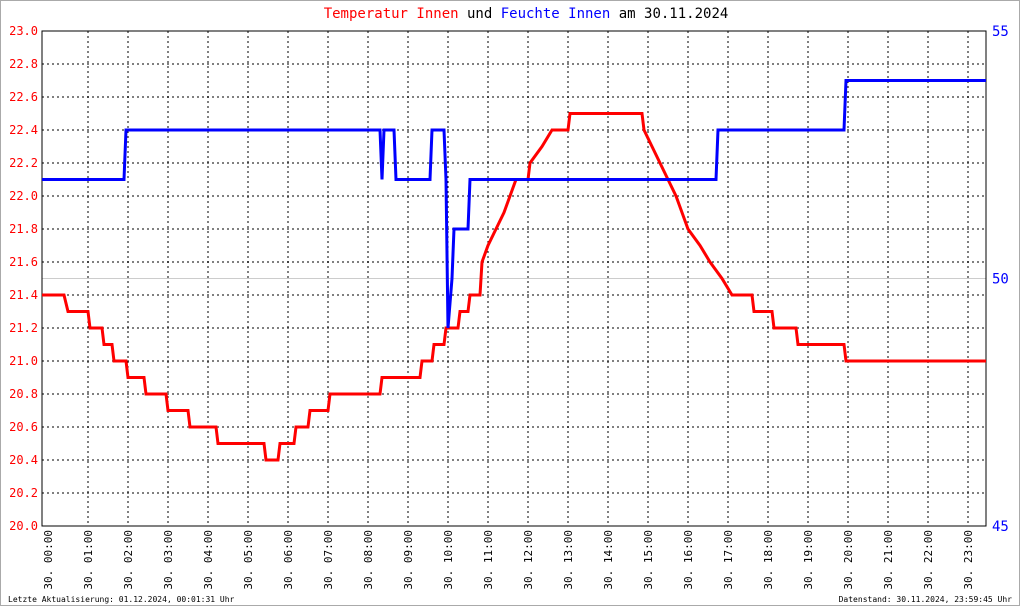  I want to click on x-tick-label: 30. 12:00, so click(528, 560).